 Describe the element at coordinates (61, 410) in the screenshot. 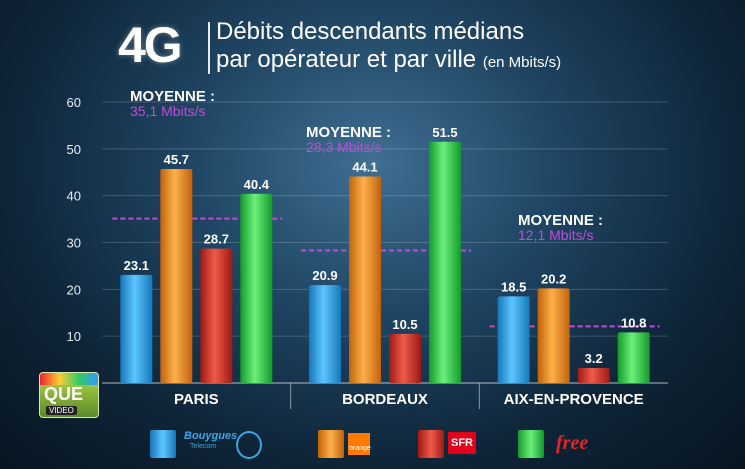

I see `logo-subtext: VIDEO` at that location.